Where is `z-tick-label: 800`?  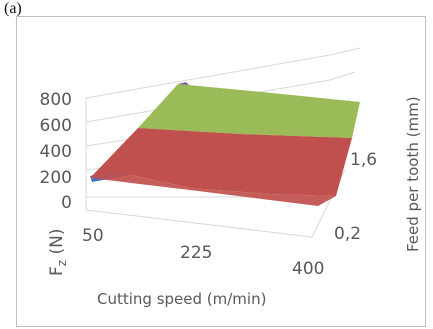 z-tick-label: 800 is located at coordinates (56, 100).